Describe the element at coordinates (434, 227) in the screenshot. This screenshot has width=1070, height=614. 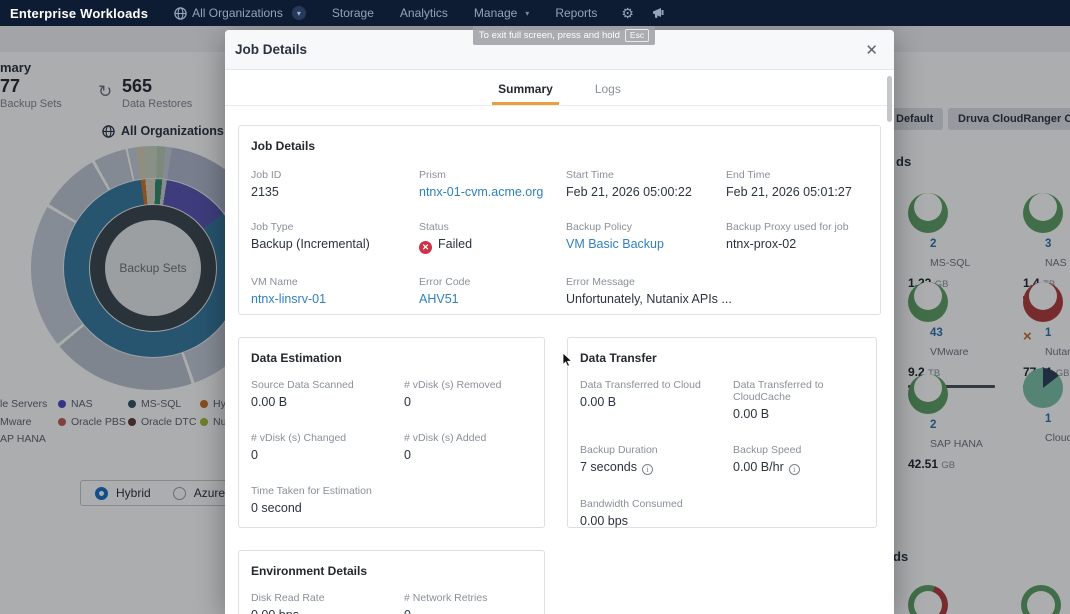
I see `field-label: Status` at that location.